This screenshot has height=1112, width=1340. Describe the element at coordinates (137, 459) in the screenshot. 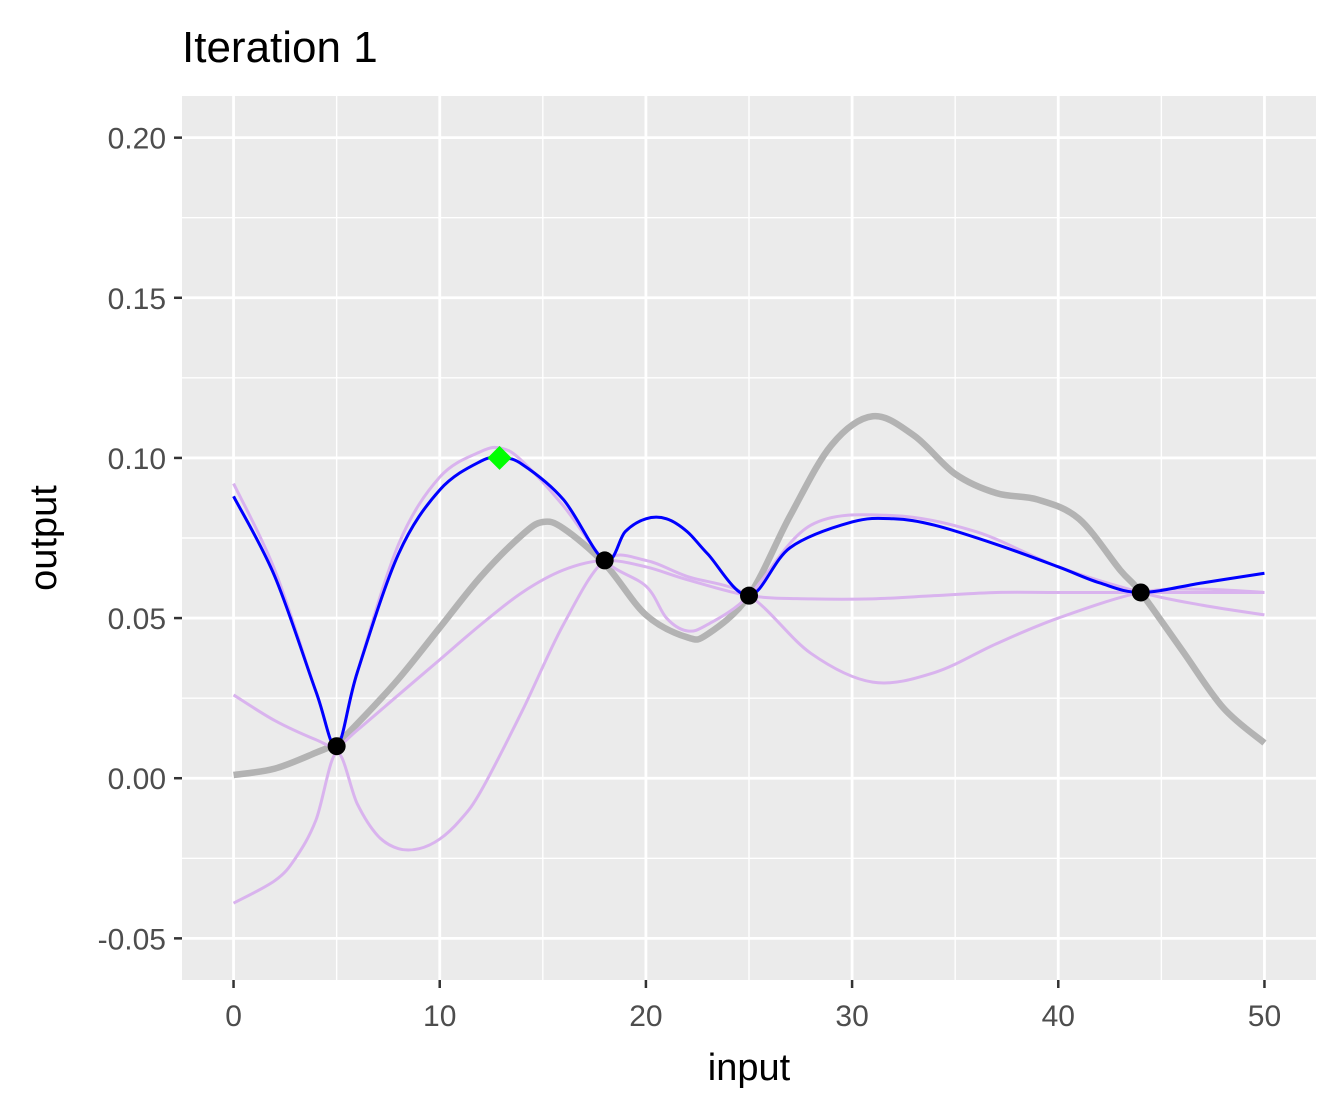

I see `y-tick-label: 0.10` at that location.